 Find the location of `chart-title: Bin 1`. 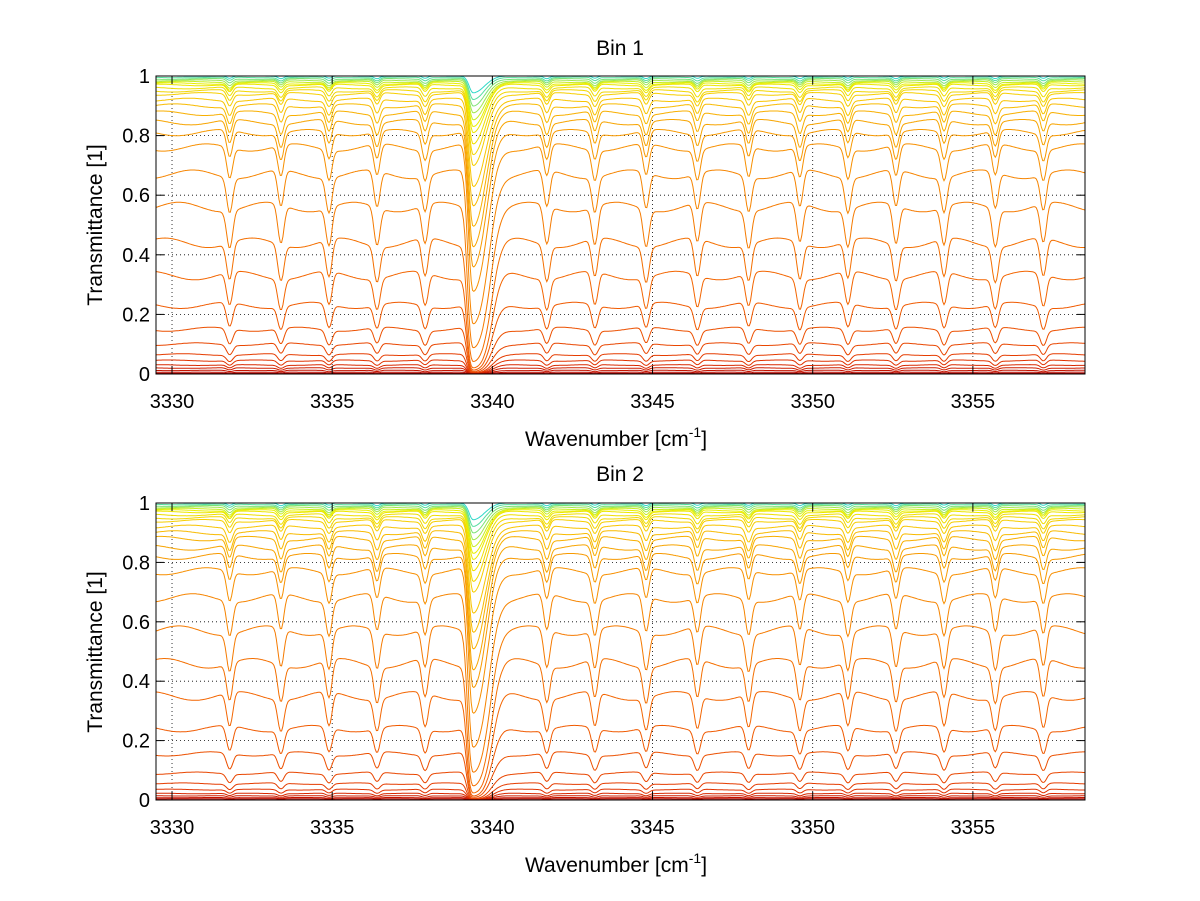

chart-title: Bin 1 is located at coordinates (620, 48).